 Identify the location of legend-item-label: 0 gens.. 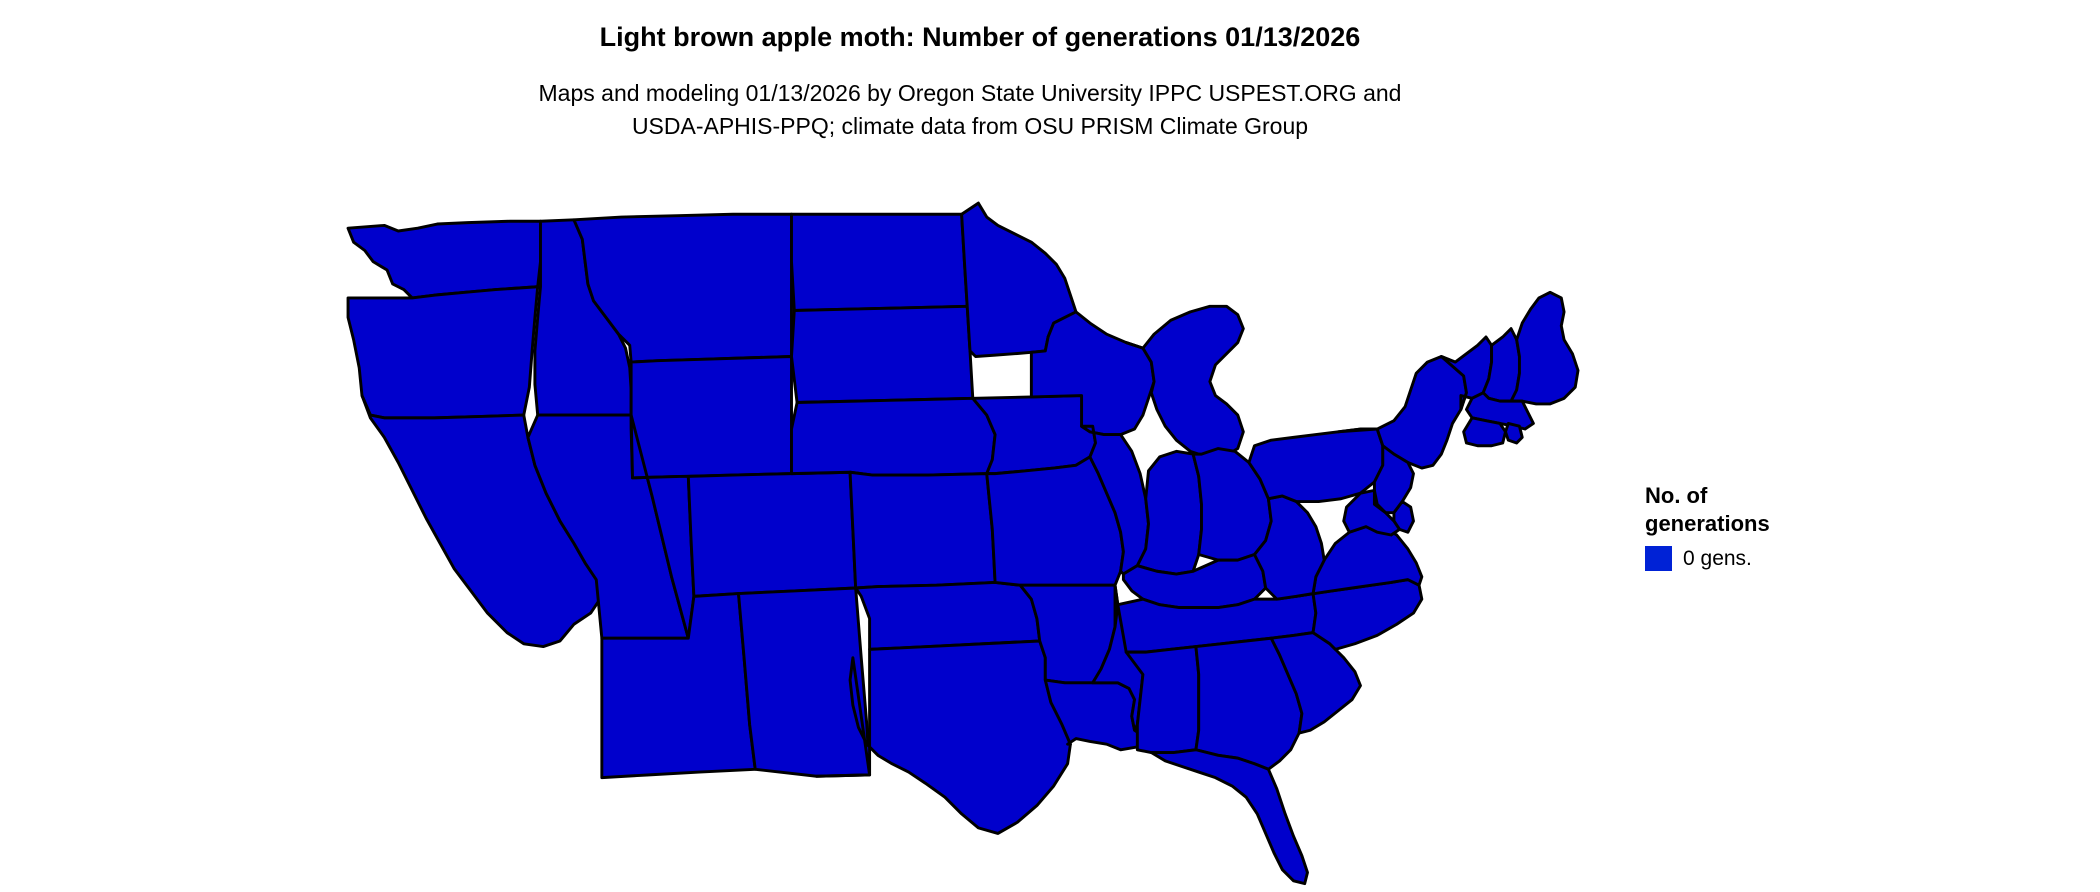
(1717, 558).